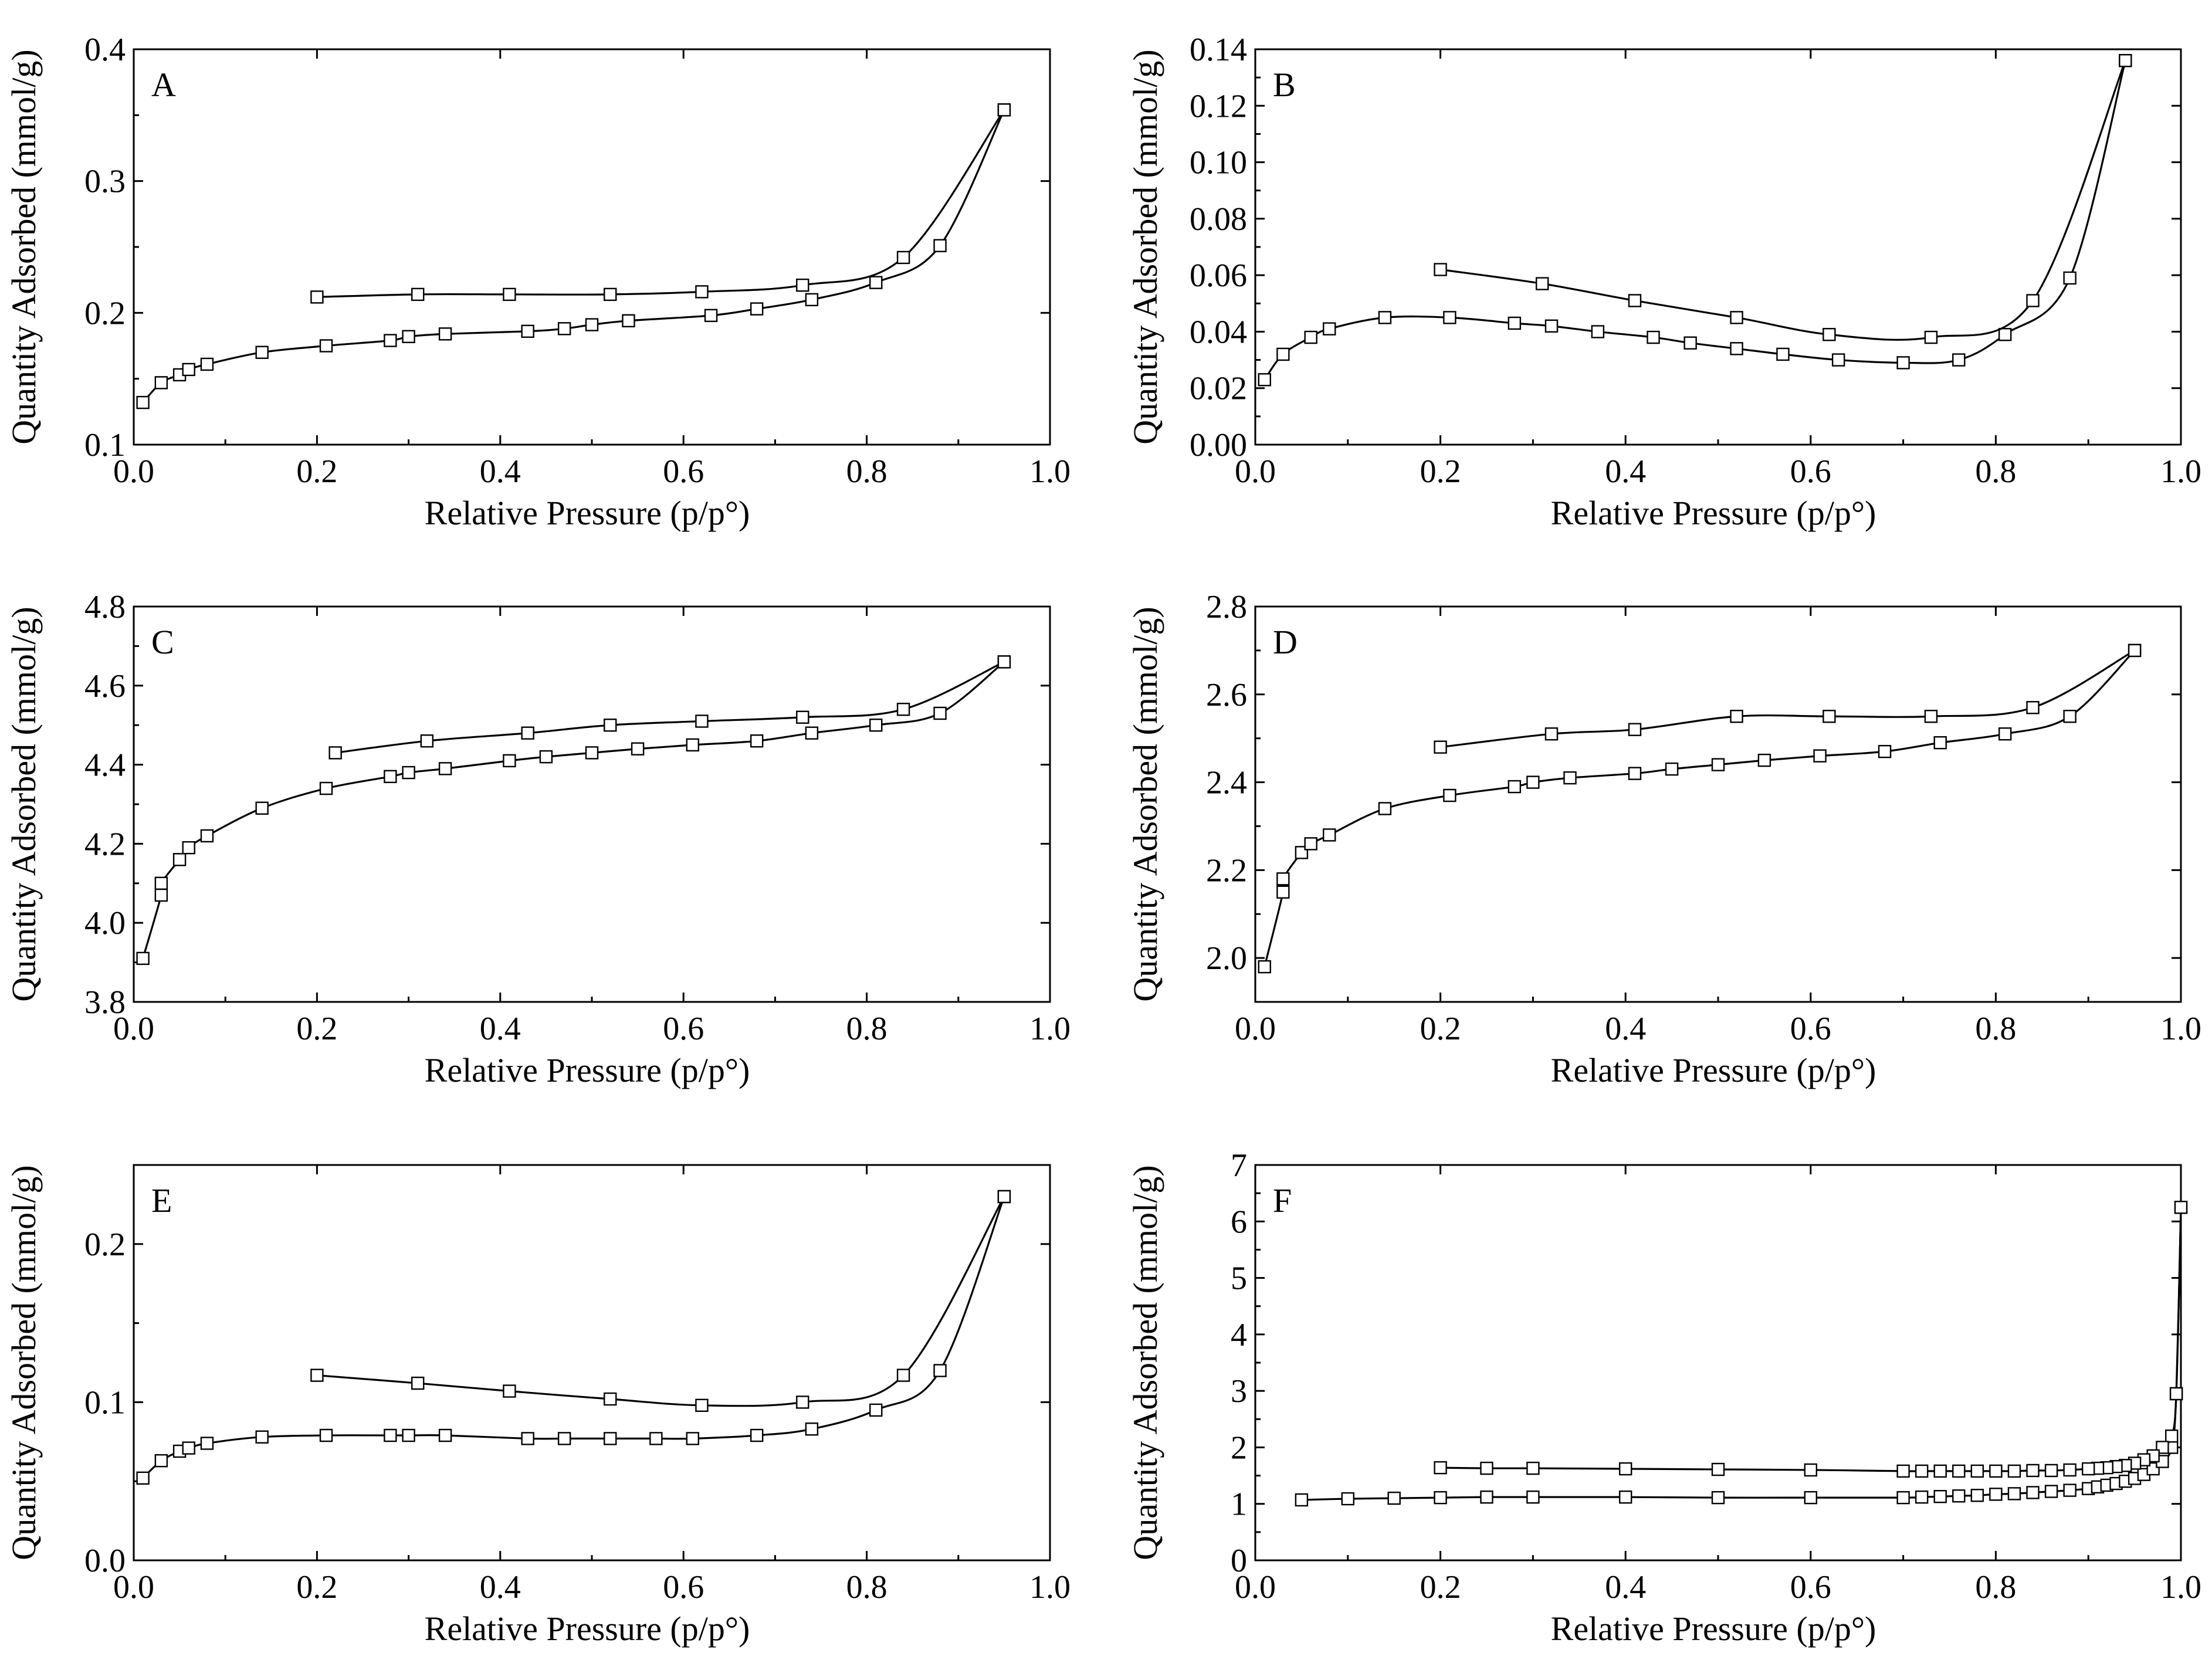  I want to click on y-tick-label: 0.00, so click(1218, 445).